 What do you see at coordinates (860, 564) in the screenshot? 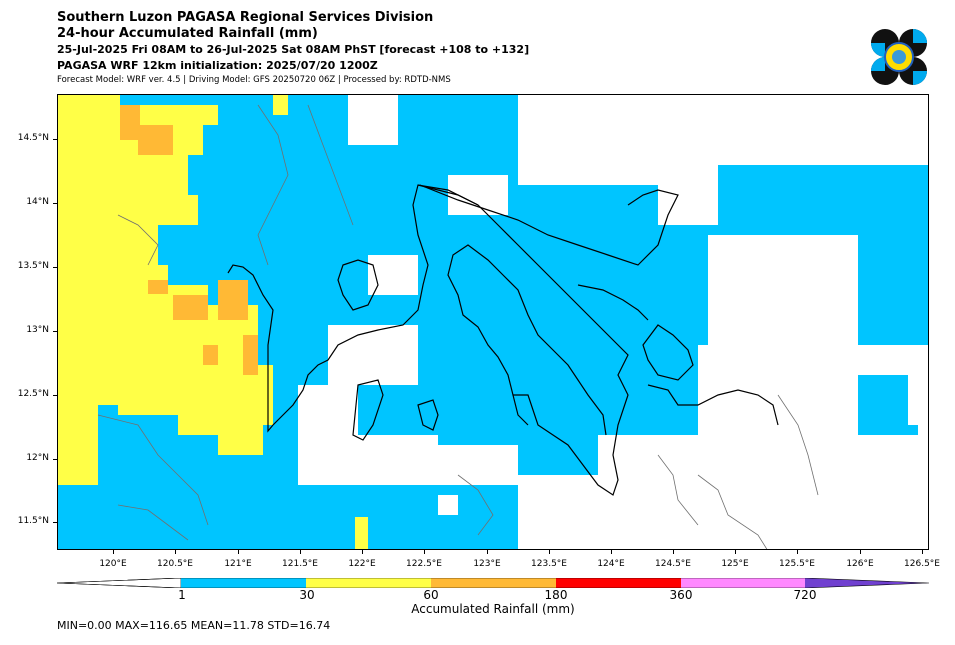
I see `lon-label: 126°E` at bounding box center [860, 564].